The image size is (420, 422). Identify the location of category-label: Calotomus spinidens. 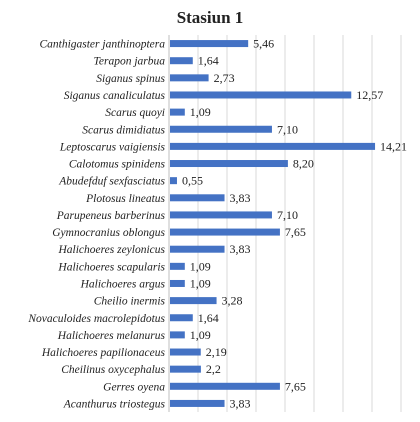
(117, 165).